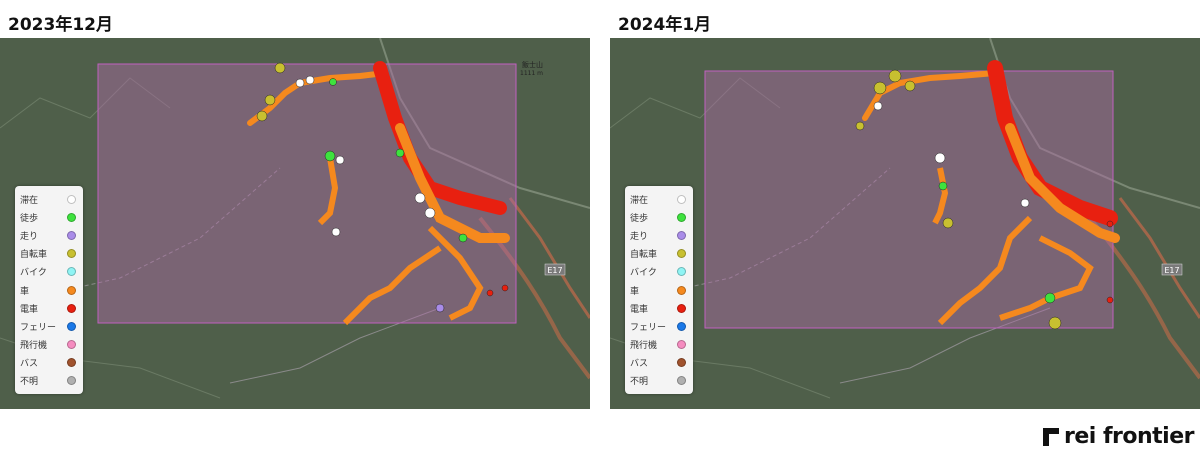 Image resolution: width=1200 pixels, height=455 pixels. Describe the element at coordinates (532, 64) in the screenshot. I see `peak-label: 飯士山` at that location.